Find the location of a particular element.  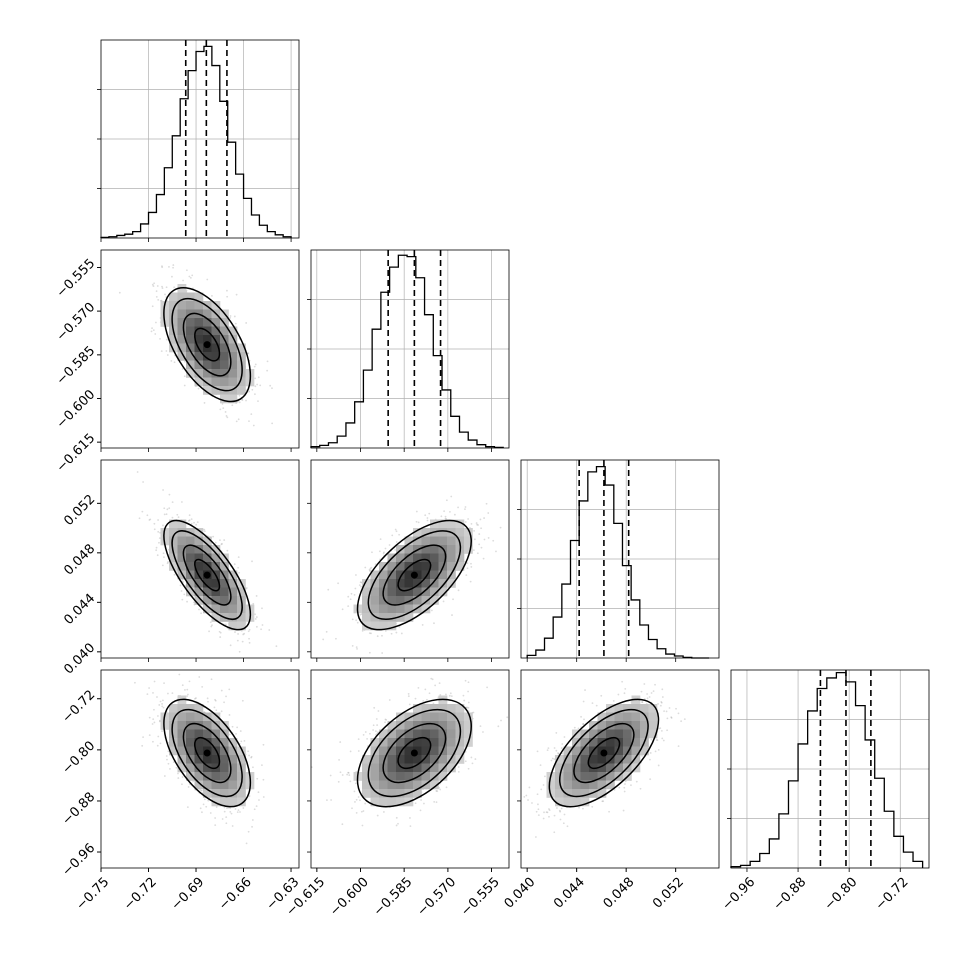

histogram-1-frame is located at coordinates (200, 139).